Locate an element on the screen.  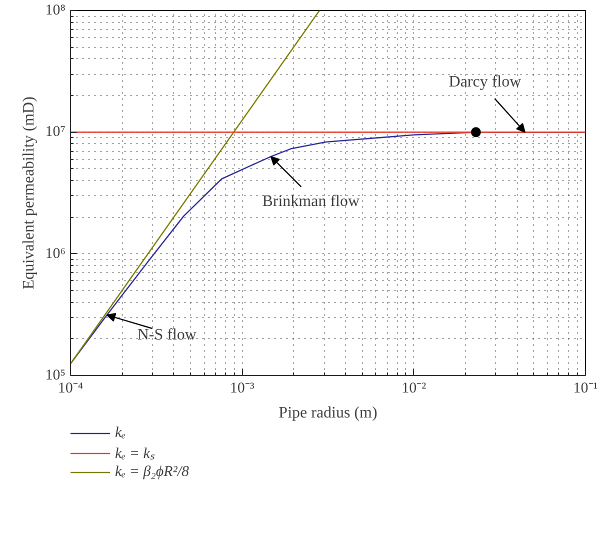
legend-label: kₑ is located at coordinates (121, 433).